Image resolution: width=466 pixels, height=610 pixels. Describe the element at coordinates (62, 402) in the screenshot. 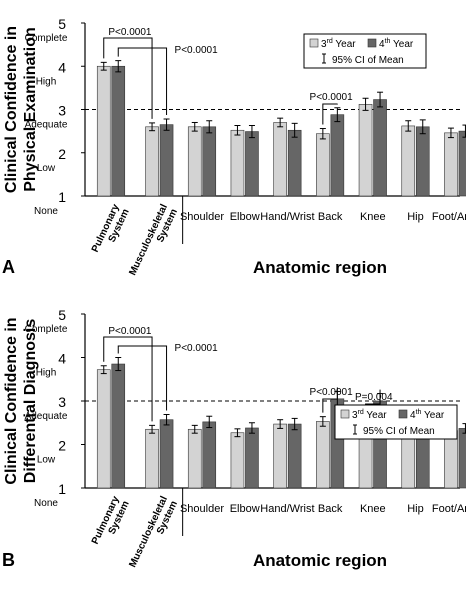

I see `y-tick-label: 3` at that location.